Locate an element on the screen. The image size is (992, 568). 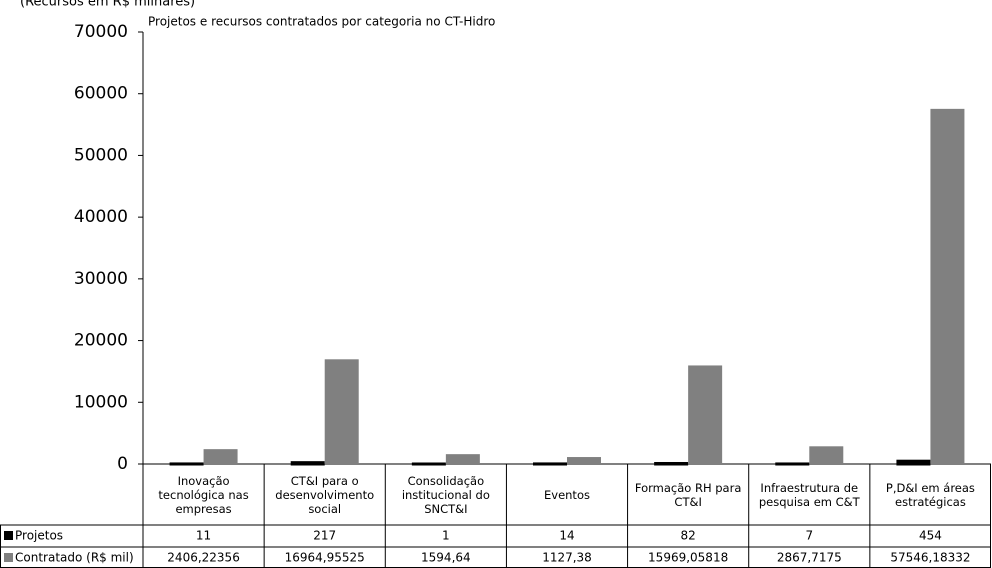
x-tick-label: Formação RH para CT&I is located at coordinates (688, 494).